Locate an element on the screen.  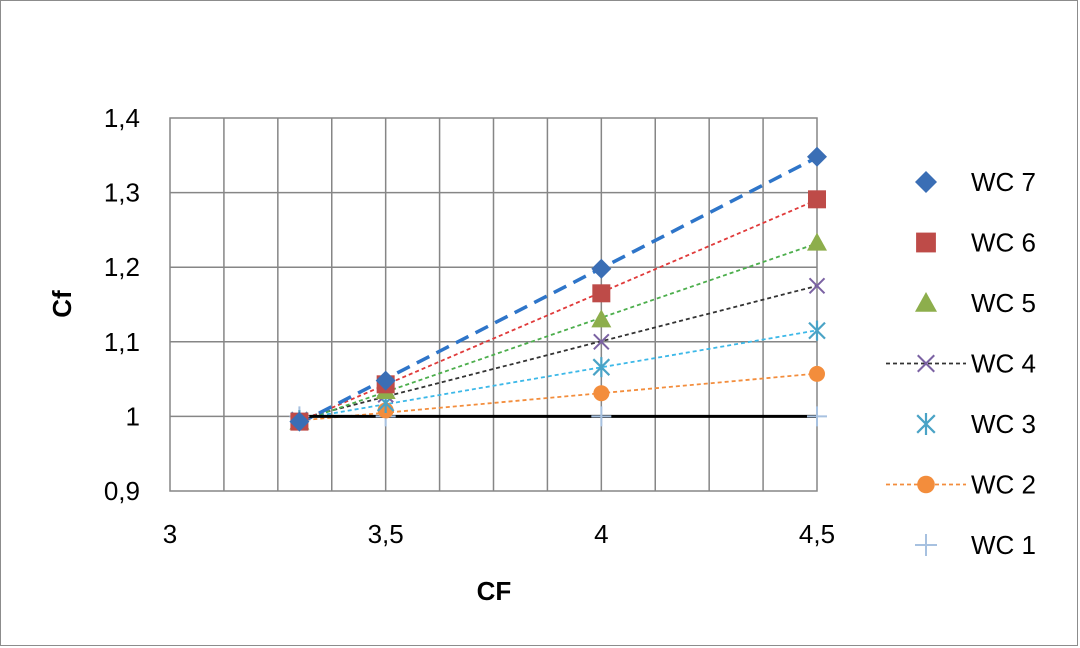
legend-label: WC 5 is located at coordinates (1003, 303).